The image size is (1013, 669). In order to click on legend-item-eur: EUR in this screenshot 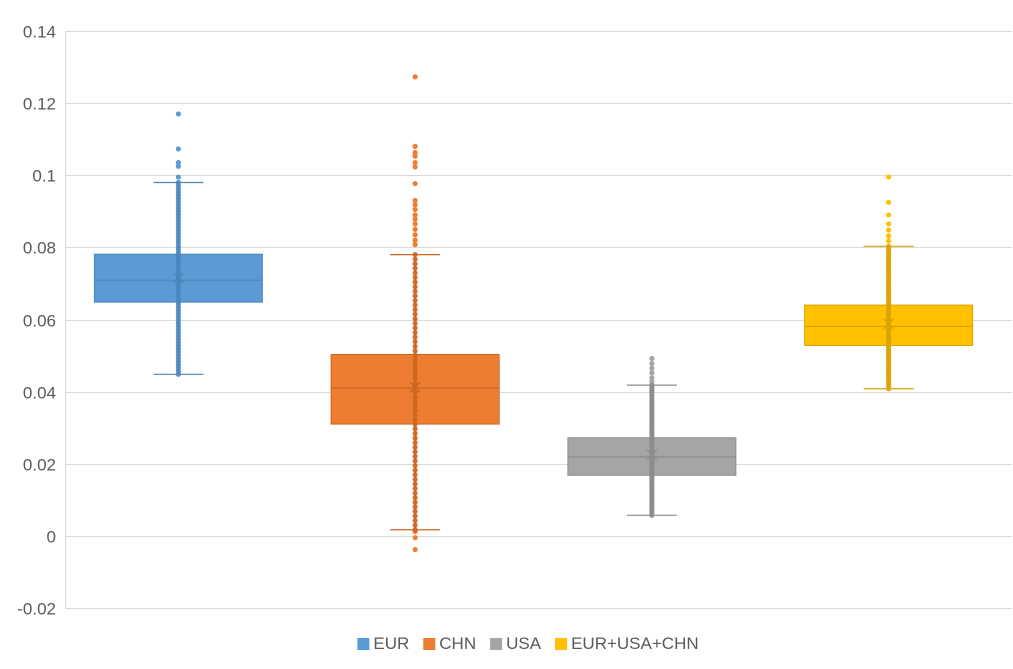, I will do `click(383, 643)`.